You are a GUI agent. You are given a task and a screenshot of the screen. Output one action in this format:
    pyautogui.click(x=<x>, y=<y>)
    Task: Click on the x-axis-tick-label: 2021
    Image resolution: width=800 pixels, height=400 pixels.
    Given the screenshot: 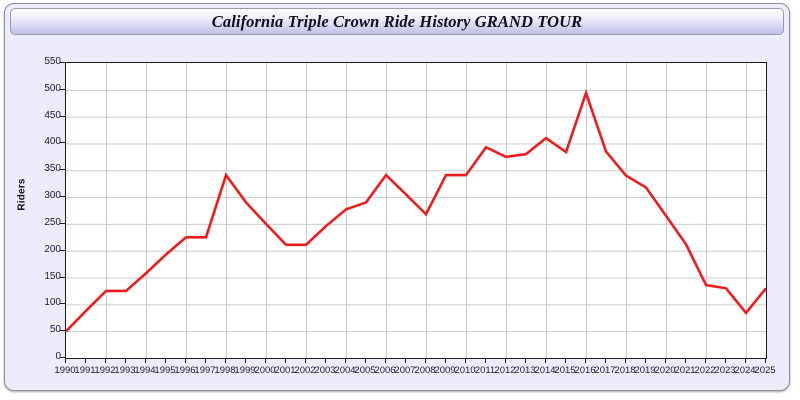 What is the action you would take?
    pyautogui.click(x=685, y=370)
    